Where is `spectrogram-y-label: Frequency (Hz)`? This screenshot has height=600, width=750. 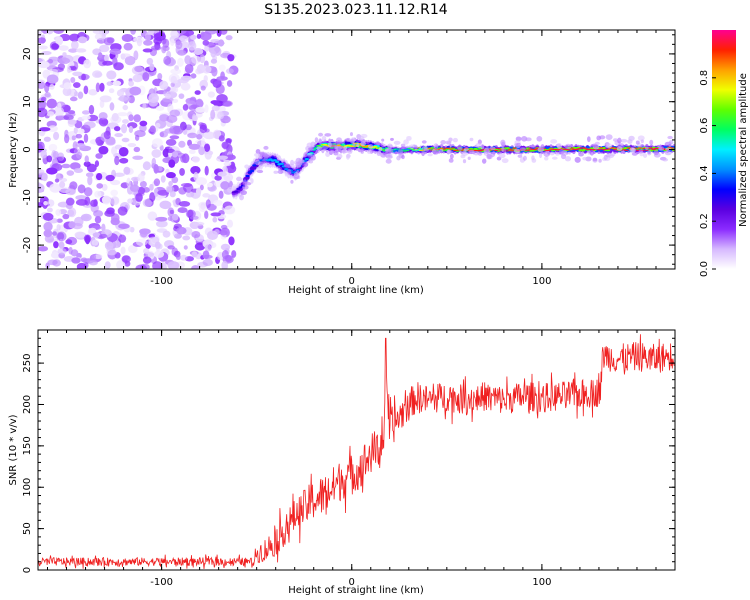
spectrogram-y-label: Frequency (Hz) is located at coordinates (13, 150).